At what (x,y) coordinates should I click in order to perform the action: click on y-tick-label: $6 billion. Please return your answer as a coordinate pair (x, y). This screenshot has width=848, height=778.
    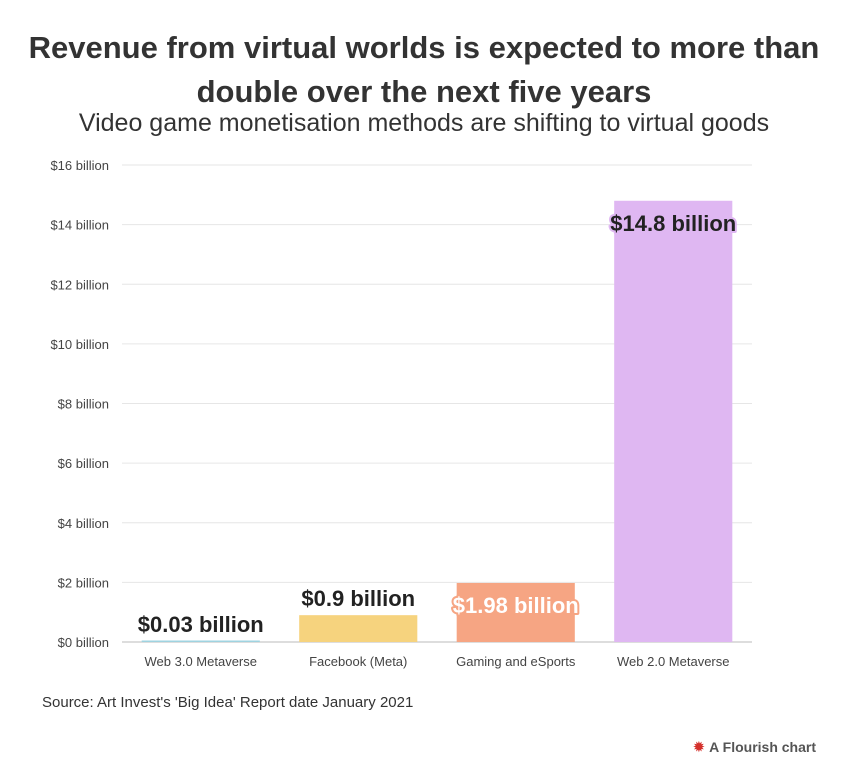
    Looking at the image, I should click on (83, 463).